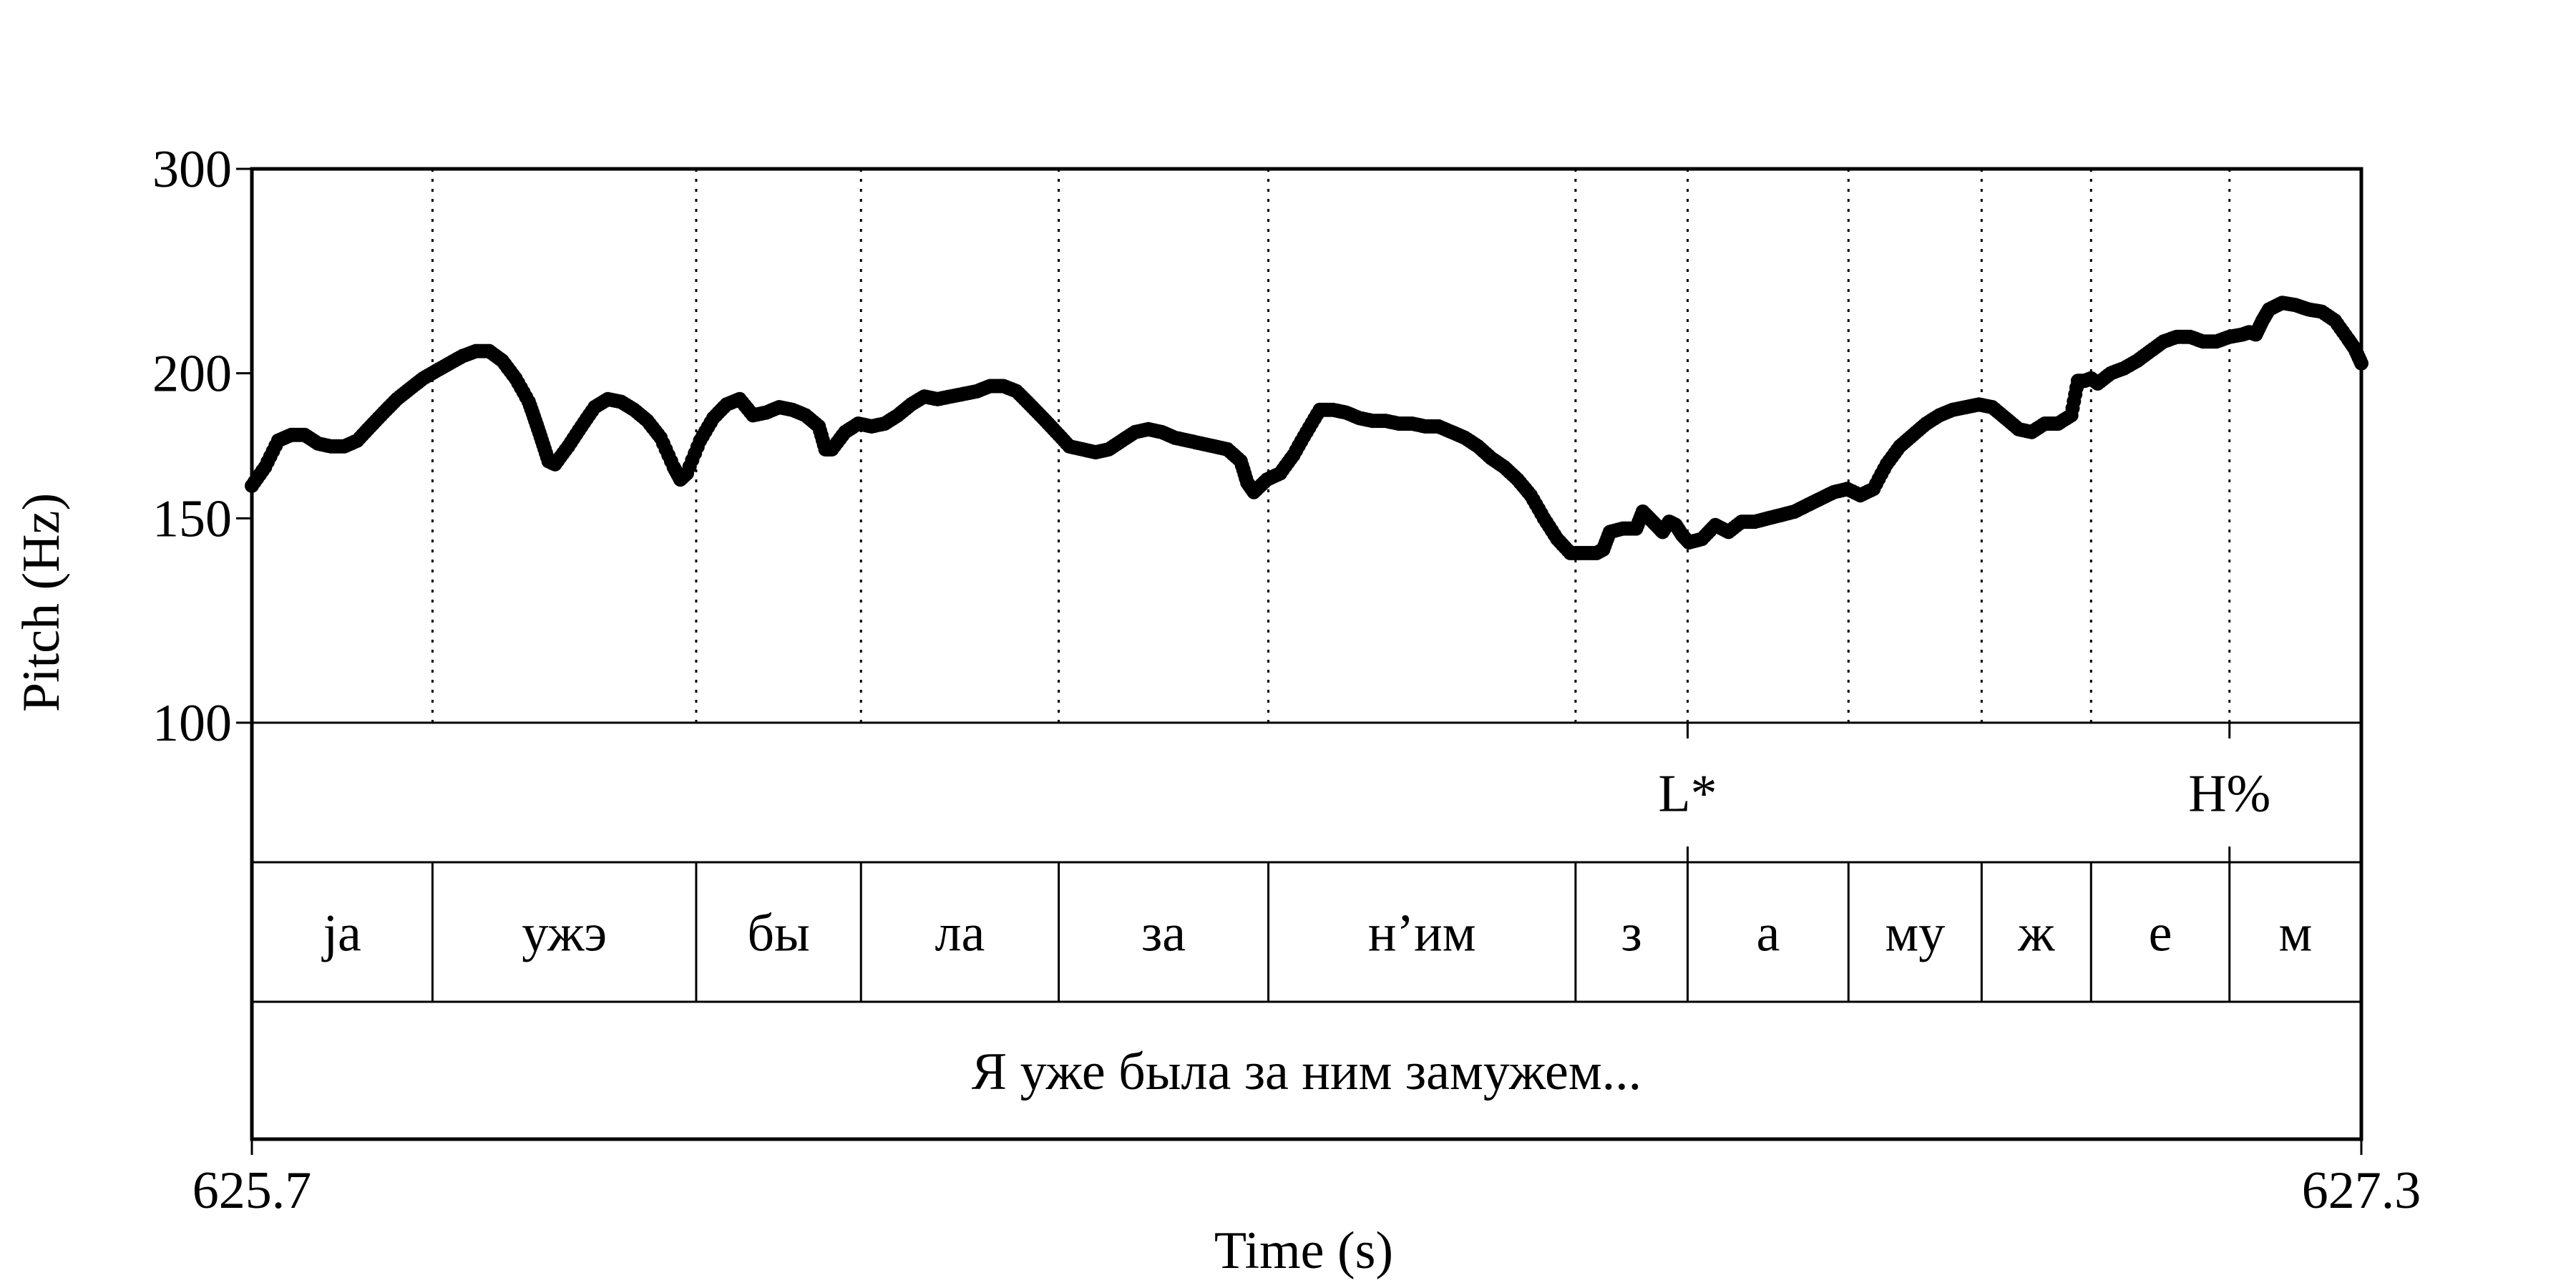  Describe the element at coordinates (341, 933) in the screenshot. I see `segment-label-0: ja` at that location.